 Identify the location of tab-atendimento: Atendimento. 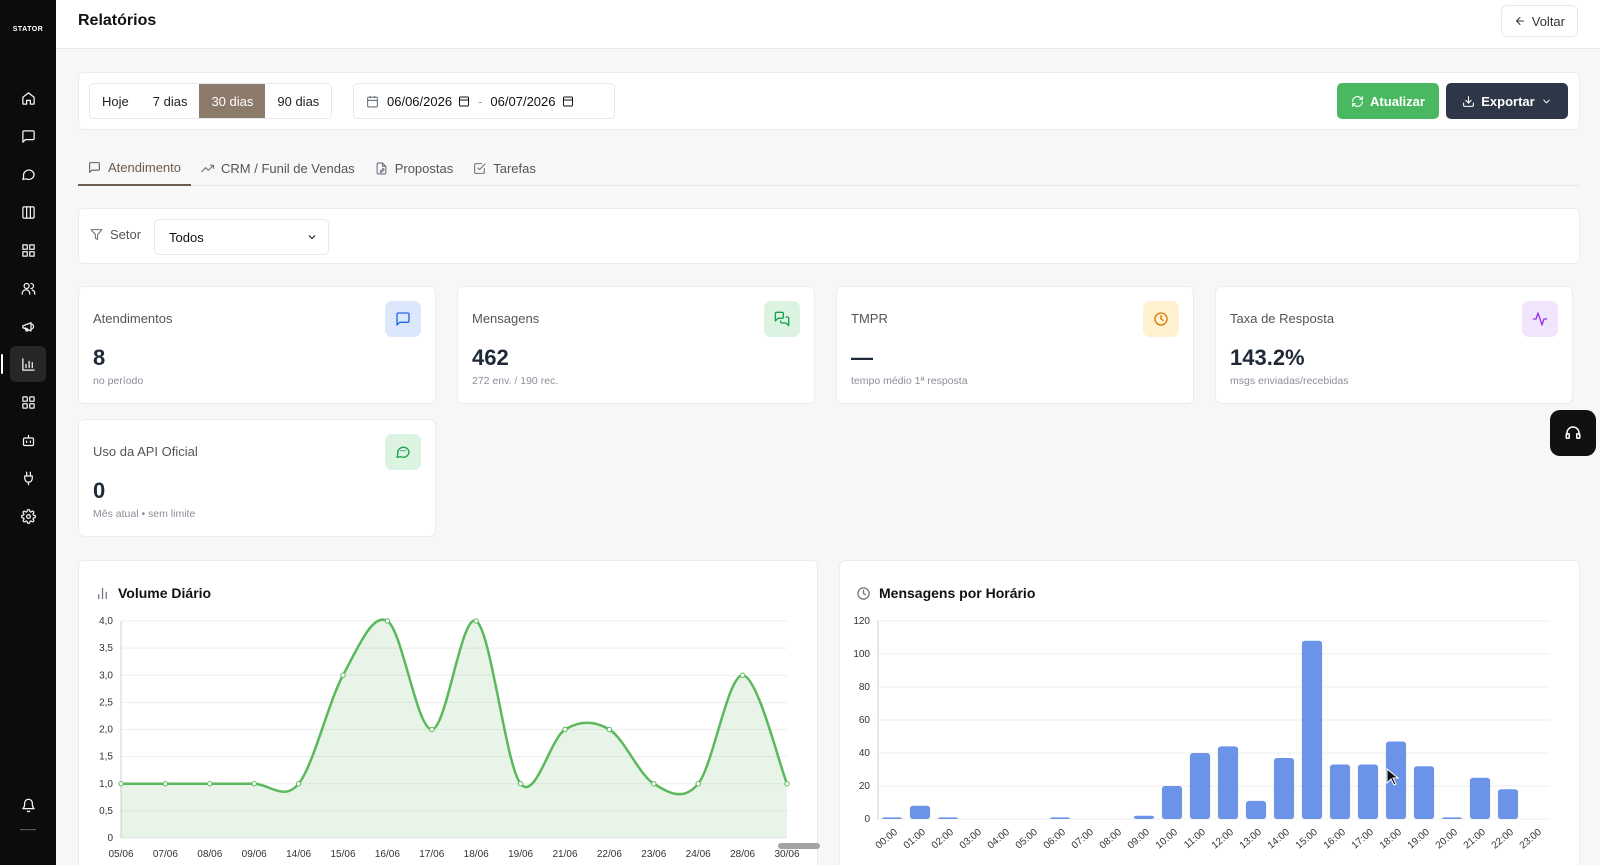
(134, 168).